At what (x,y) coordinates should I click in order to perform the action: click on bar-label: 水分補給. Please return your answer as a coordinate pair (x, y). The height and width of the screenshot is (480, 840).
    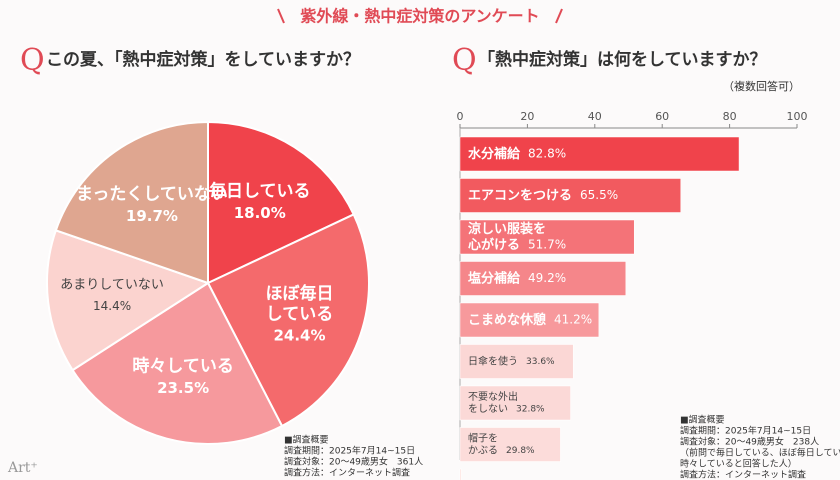
    Looking at the image, I should click on (494, 154).